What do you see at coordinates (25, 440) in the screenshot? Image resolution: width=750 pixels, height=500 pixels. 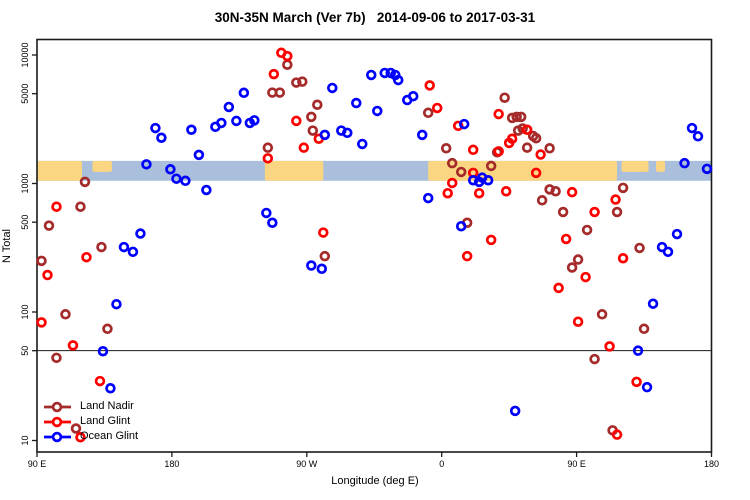 I see `y-tick-label: 10` at bounding box center [25, 440].